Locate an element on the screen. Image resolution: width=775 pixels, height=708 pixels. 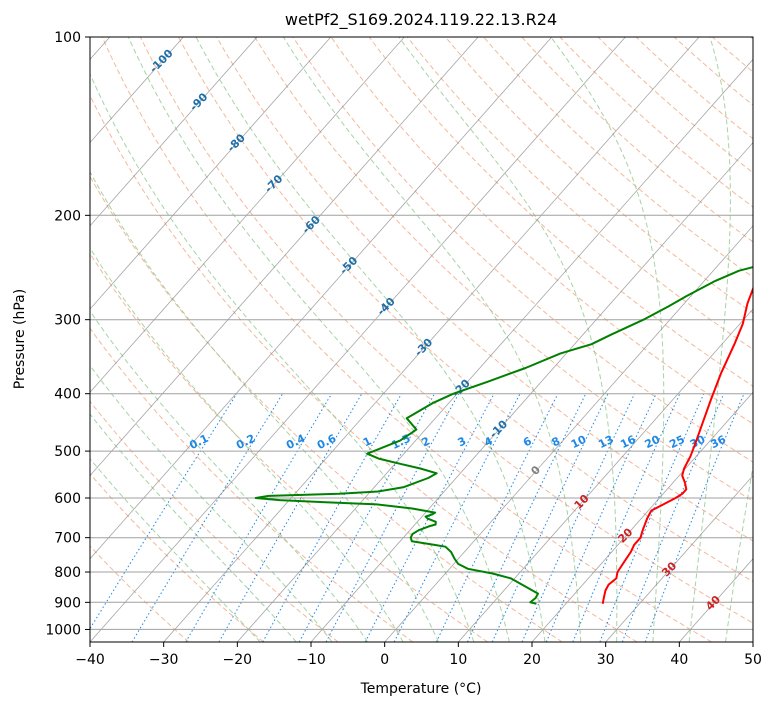
x-tick-label: 50 is located at coordinates (753, 660).